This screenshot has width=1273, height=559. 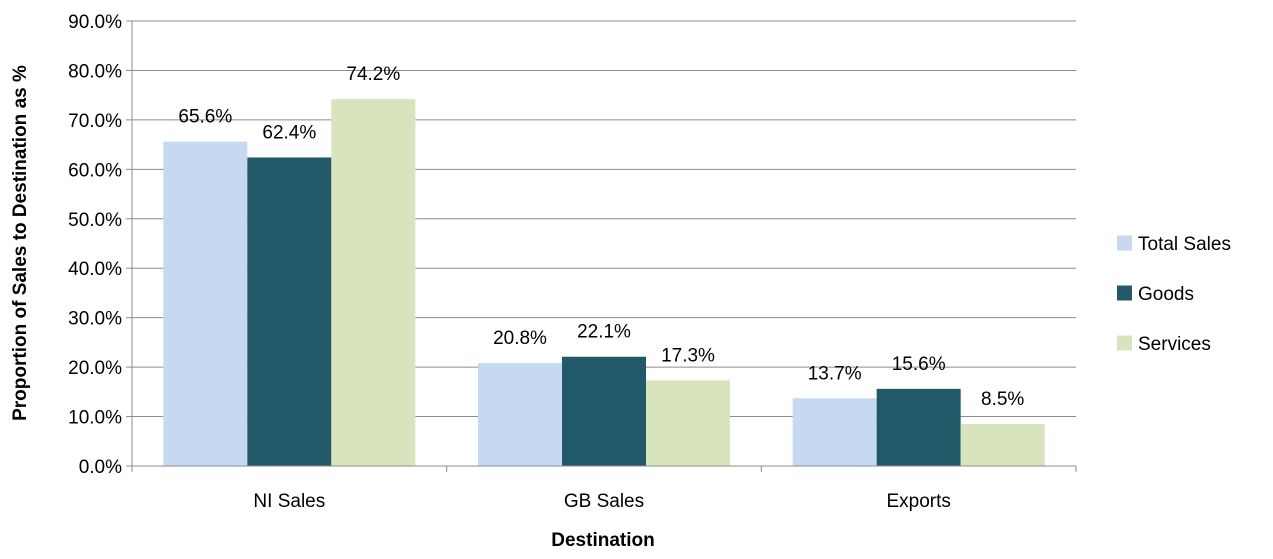 I want to click on y-tick-label: 90.0%, so click(x=95, y=22).